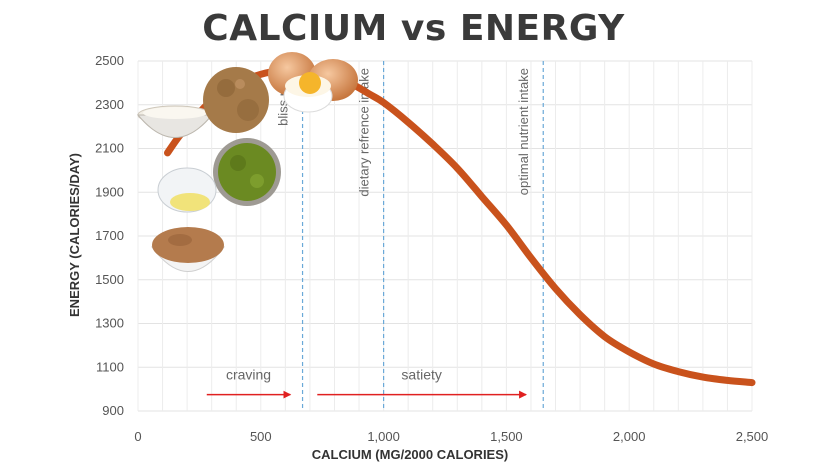 The image size is (827, 465). I want to click on y-tick-label: 2100, so click(109, 148).